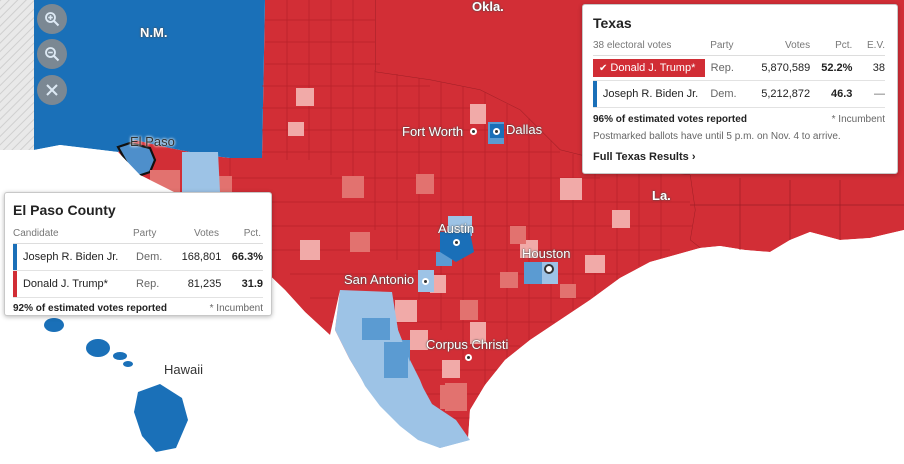 The image size is (904, 464). I want to click on candidate-pct: 31.9, so click(252, 284).